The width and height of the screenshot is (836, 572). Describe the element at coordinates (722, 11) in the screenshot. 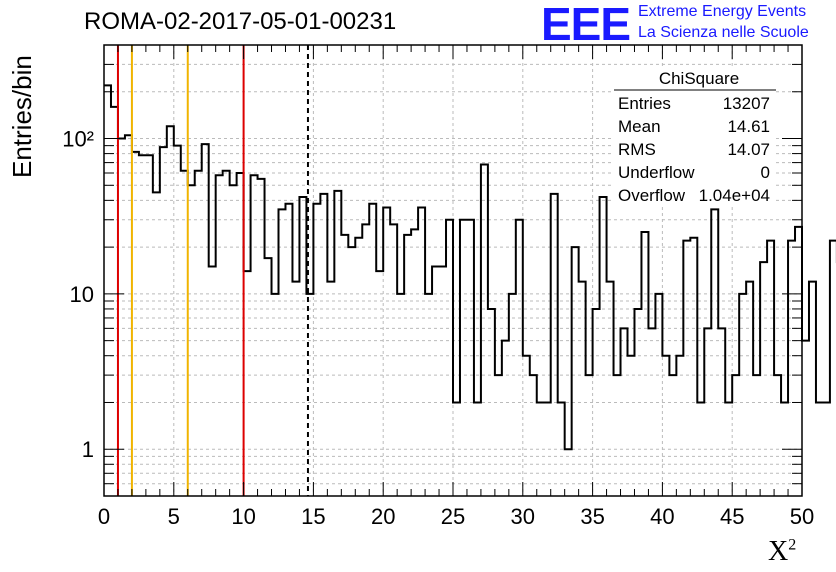

I see `logo-line-1: Extreme Energy Events` at that location.